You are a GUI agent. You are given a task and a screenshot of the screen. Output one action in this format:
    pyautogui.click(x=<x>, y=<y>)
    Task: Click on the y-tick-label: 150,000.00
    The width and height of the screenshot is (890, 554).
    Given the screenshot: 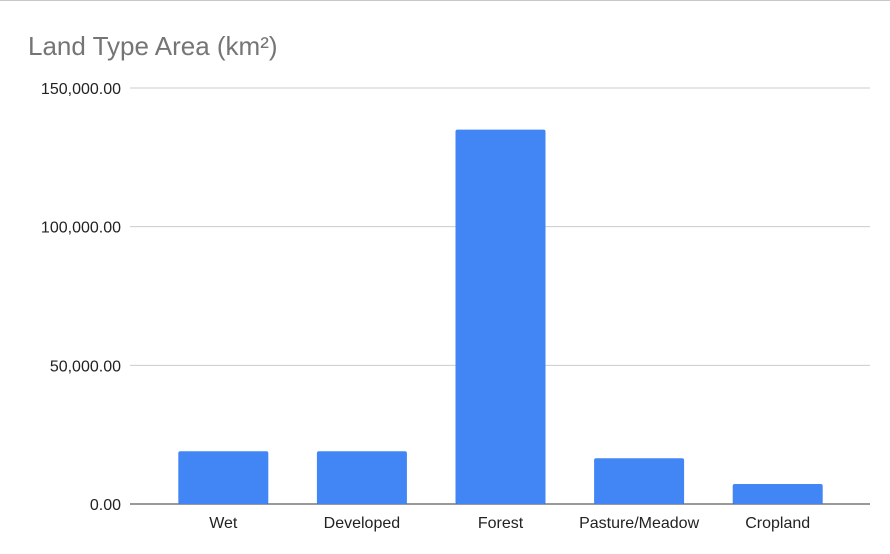 What is the action you would take?
    pyautogui.click(x=81, y=89)
    